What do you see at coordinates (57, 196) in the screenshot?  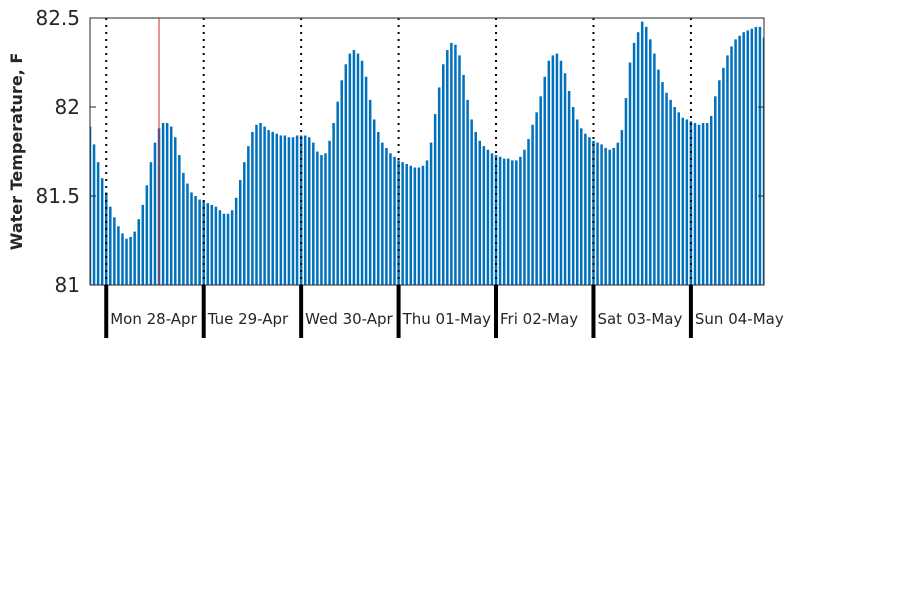 I see `y-tick-label: 81.5` at bounding box center [57, 196].